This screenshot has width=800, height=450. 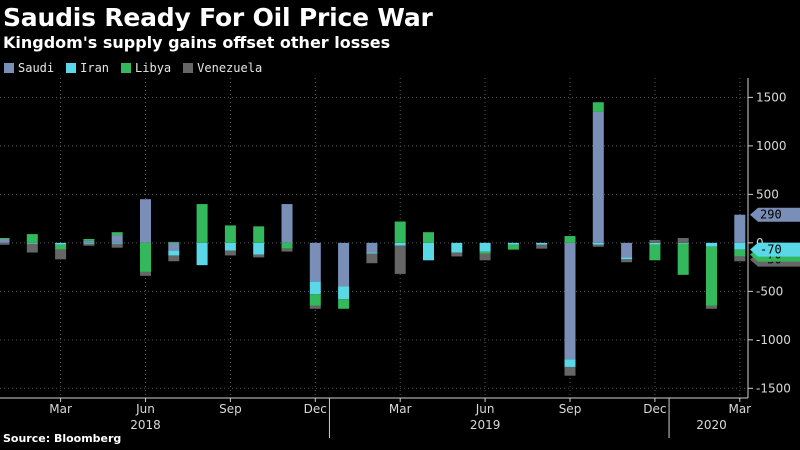 What do you see at coordinates (771, 250) in the screenshot?
I see `value-tag-label-iran: -70` at bounding box center [771, 250].